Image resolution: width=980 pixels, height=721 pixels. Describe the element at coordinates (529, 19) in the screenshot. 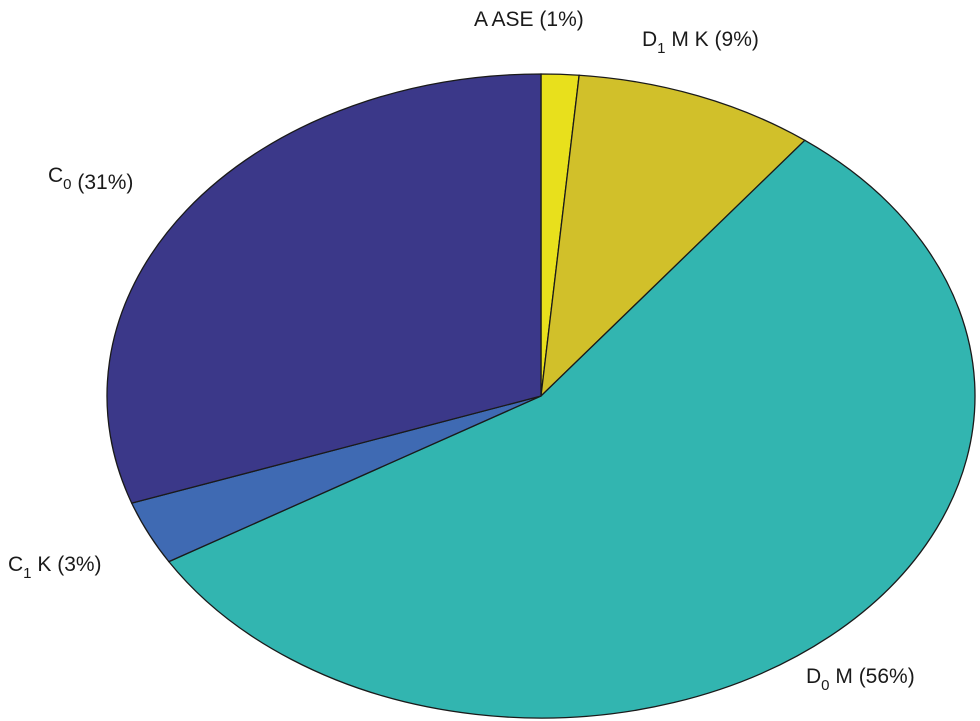

I see `label-aase: A ASE (1%)` at that location.